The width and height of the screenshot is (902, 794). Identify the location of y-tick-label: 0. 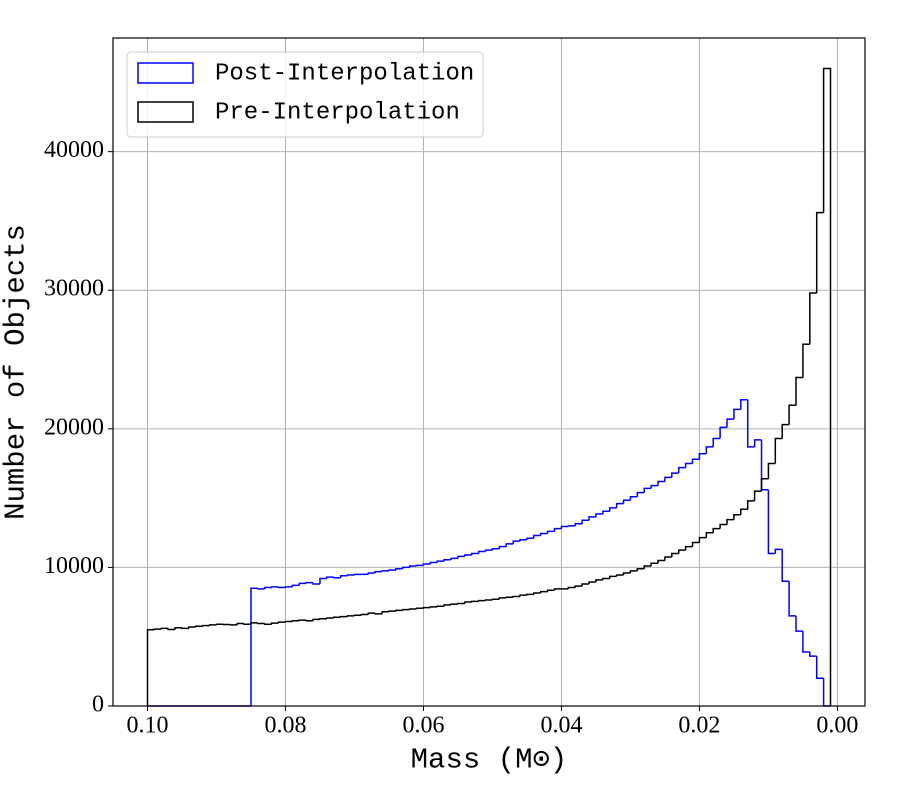
(98, 705).